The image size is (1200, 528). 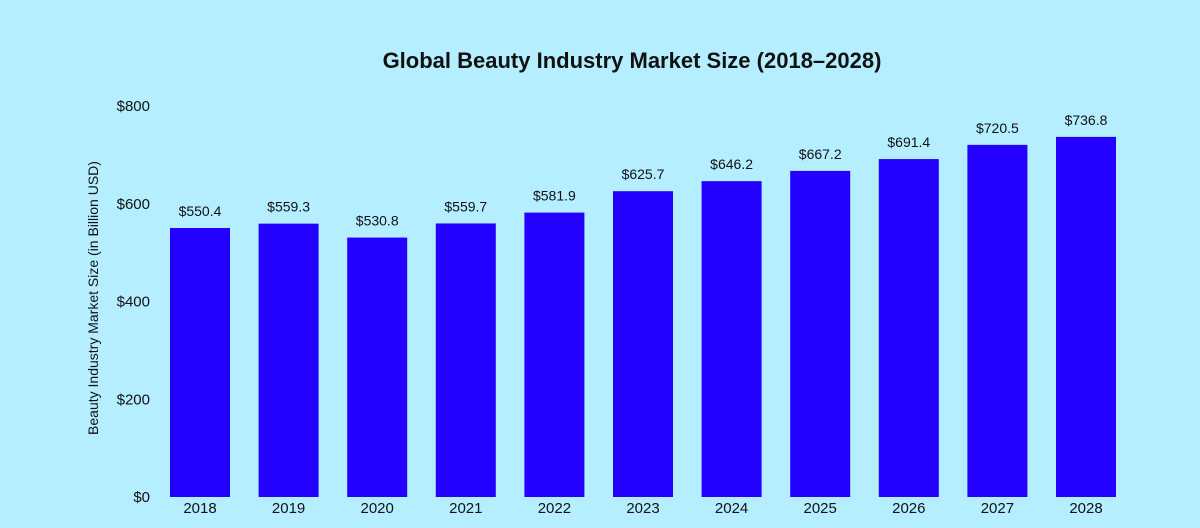 What do you see at coordinates (554, 354) in the screenshot?
I see `bar-2022` at bounding box center [554, 354].